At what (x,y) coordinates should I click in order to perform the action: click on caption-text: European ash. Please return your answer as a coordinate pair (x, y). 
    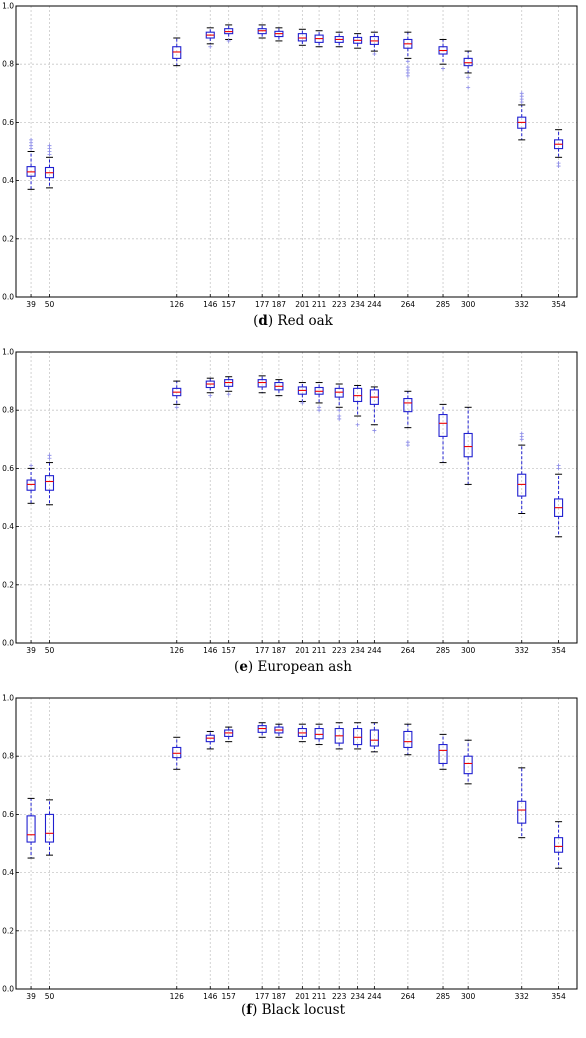
    Looking at the image, I should click on (304, 667).